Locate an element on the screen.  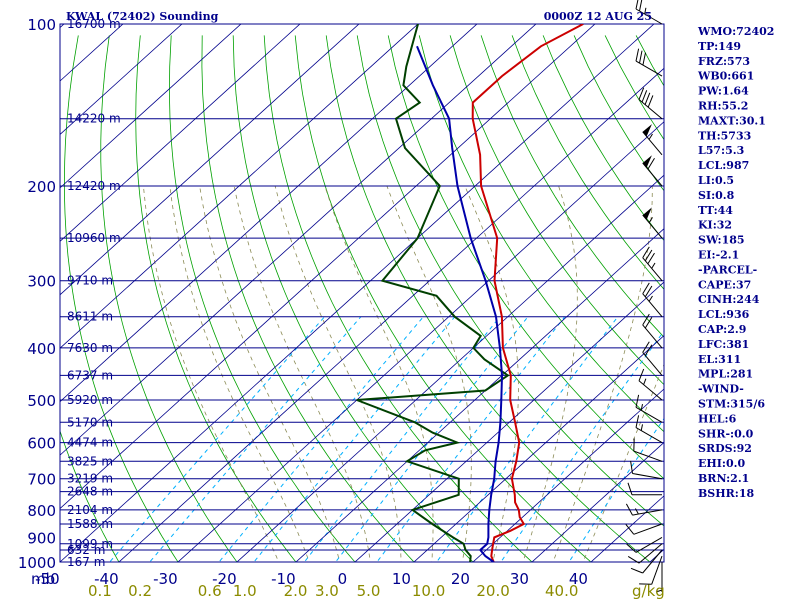
height-label: 7630 m is located at coordinates (90, 348).